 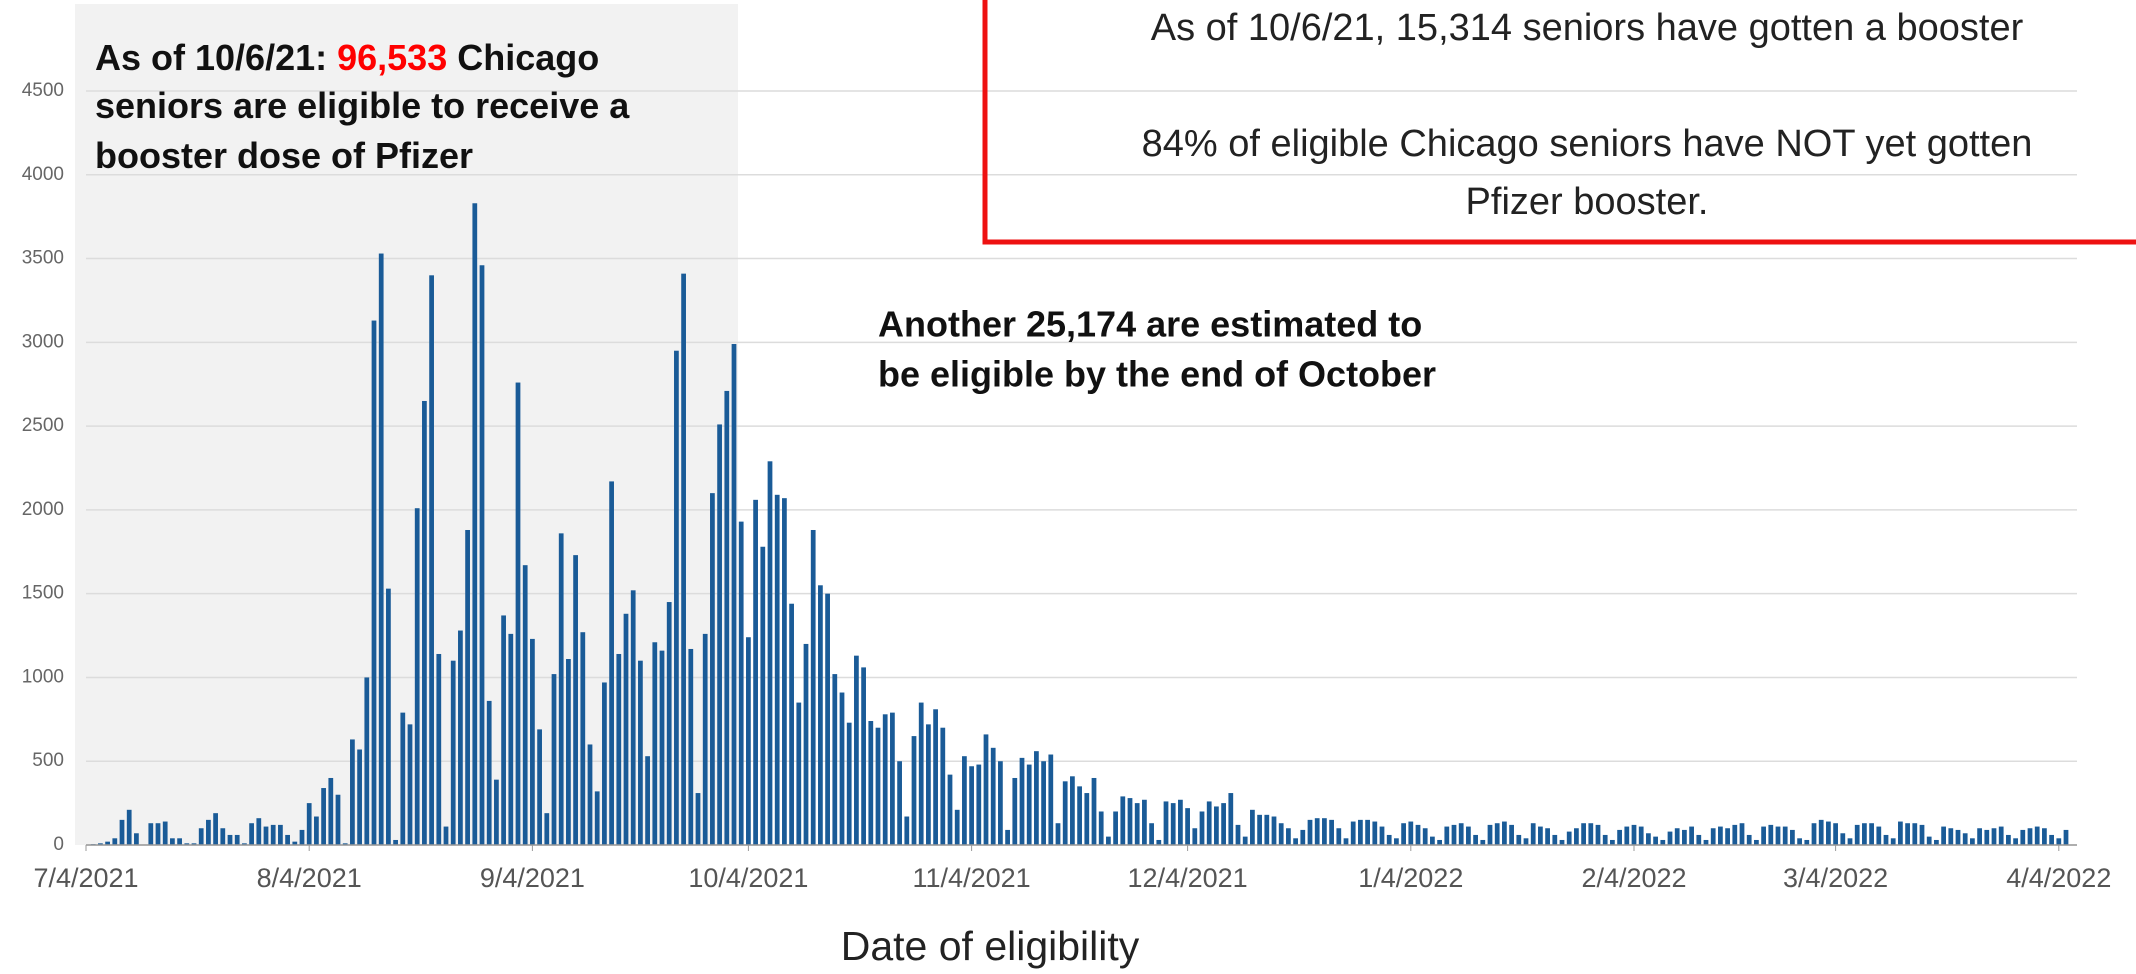 I want to click on not-boosted-note: Pfizer booster., so click(x=1587, y=202).